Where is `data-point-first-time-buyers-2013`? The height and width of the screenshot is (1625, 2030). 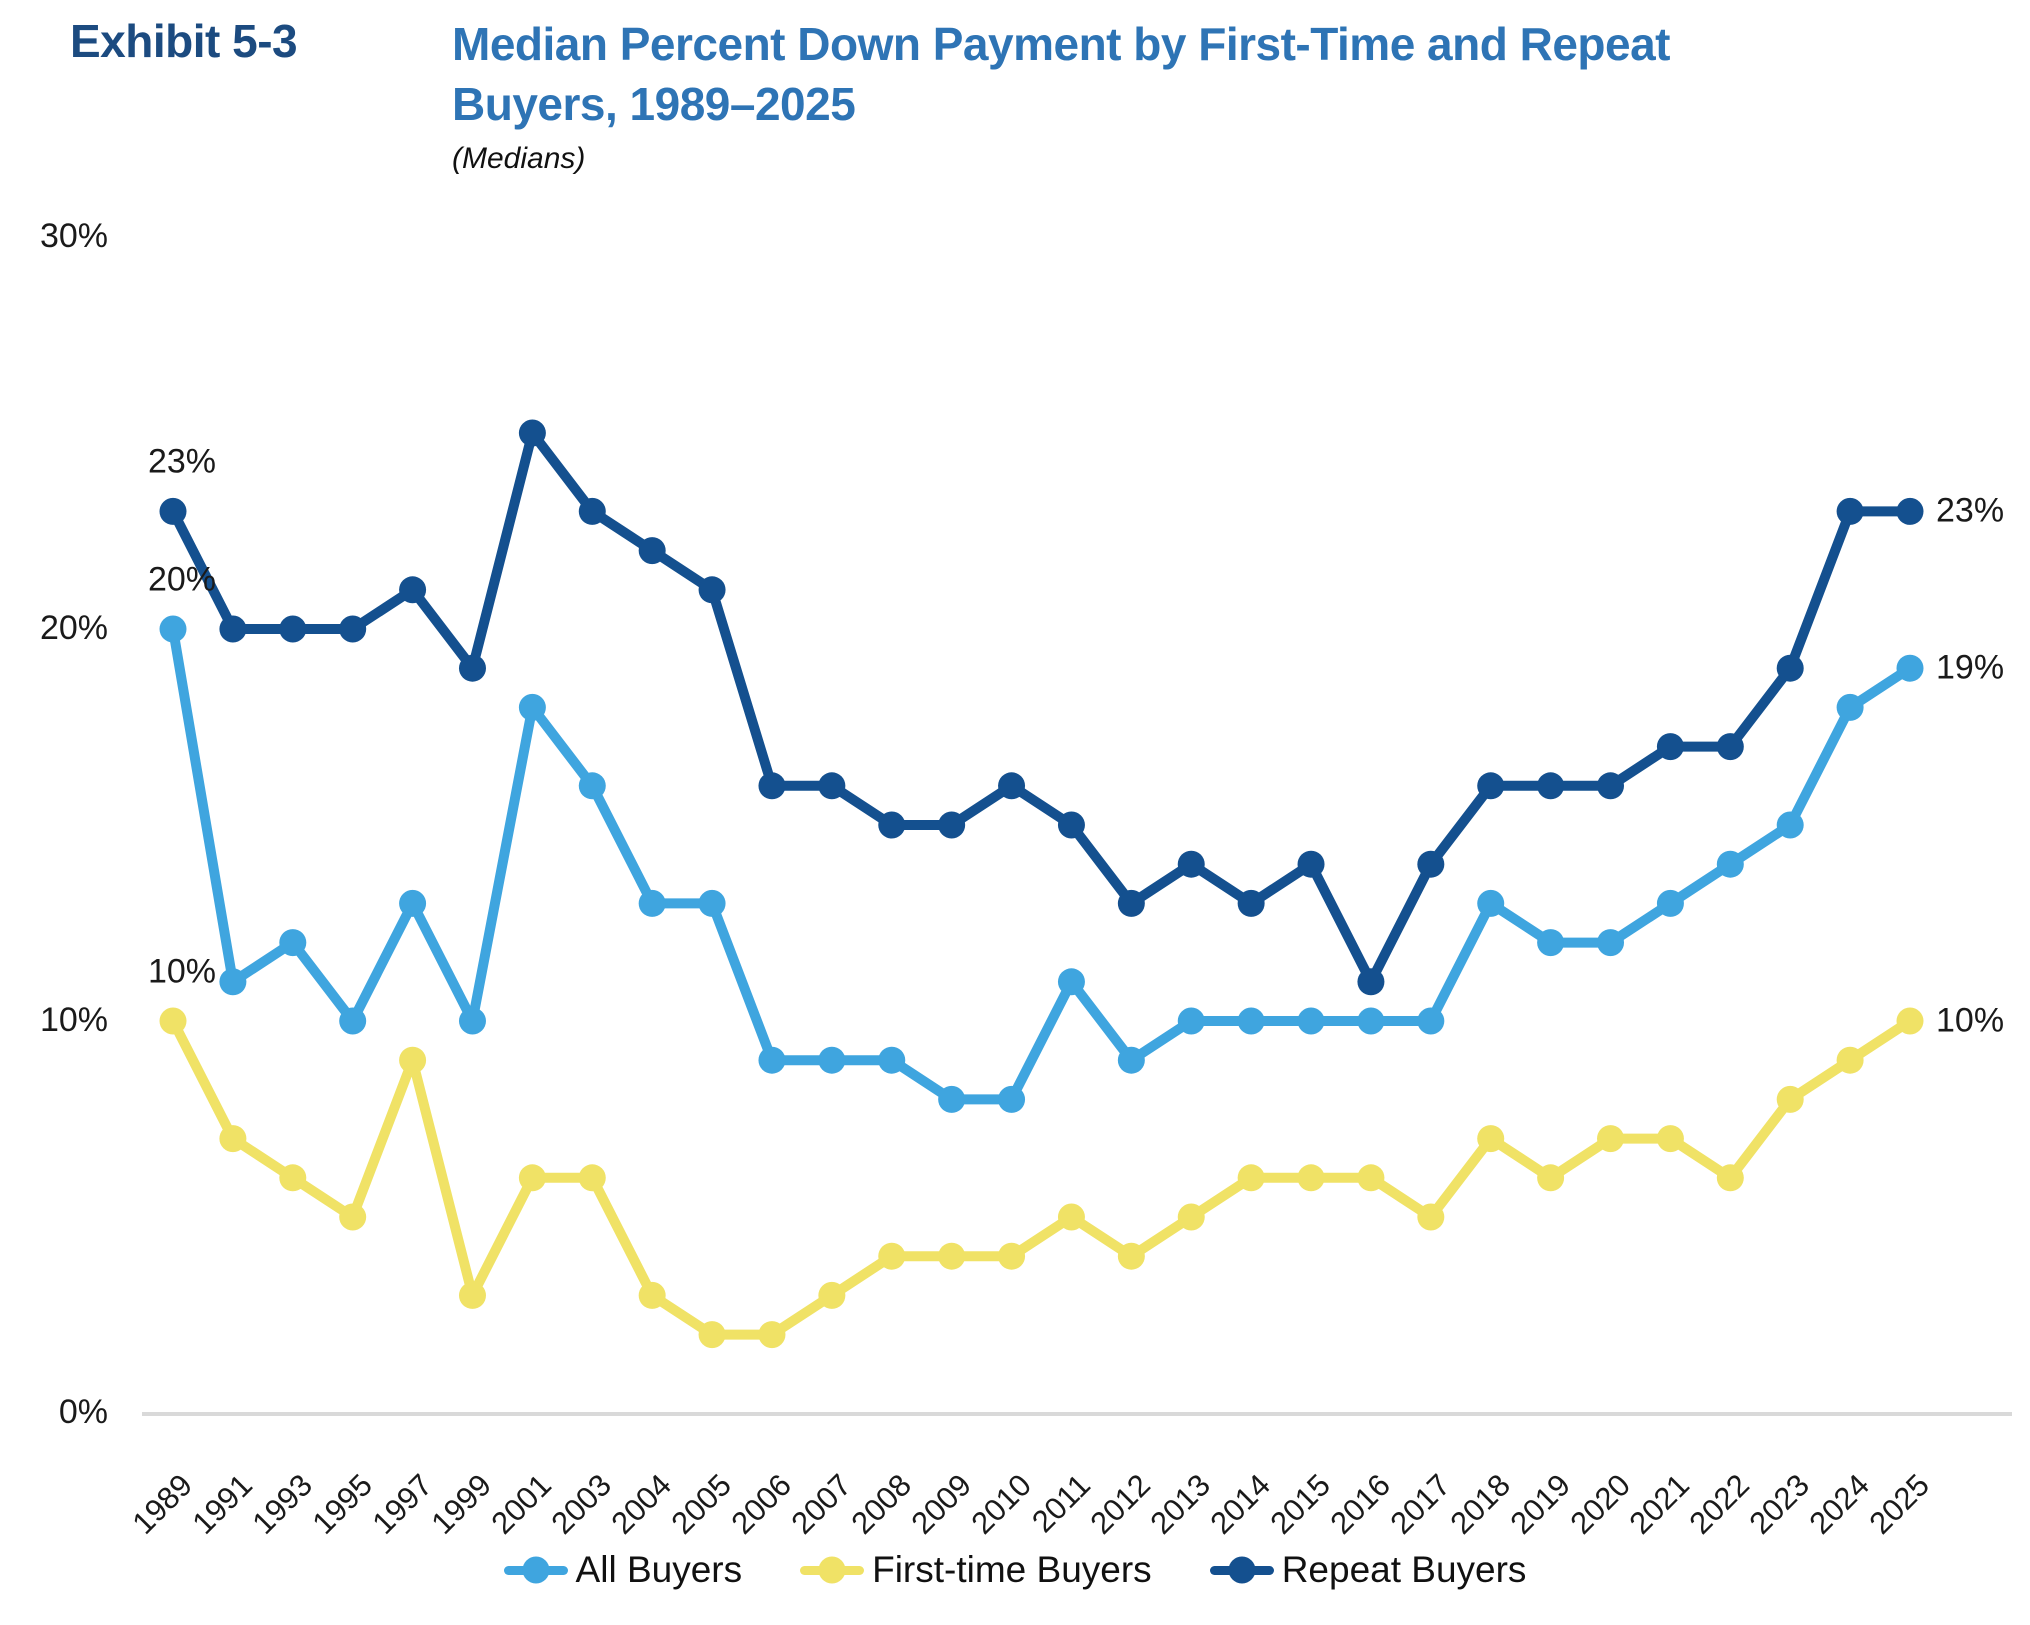
data-point-first-time-buyers-2013 is located at coordinates (1191, 1217).